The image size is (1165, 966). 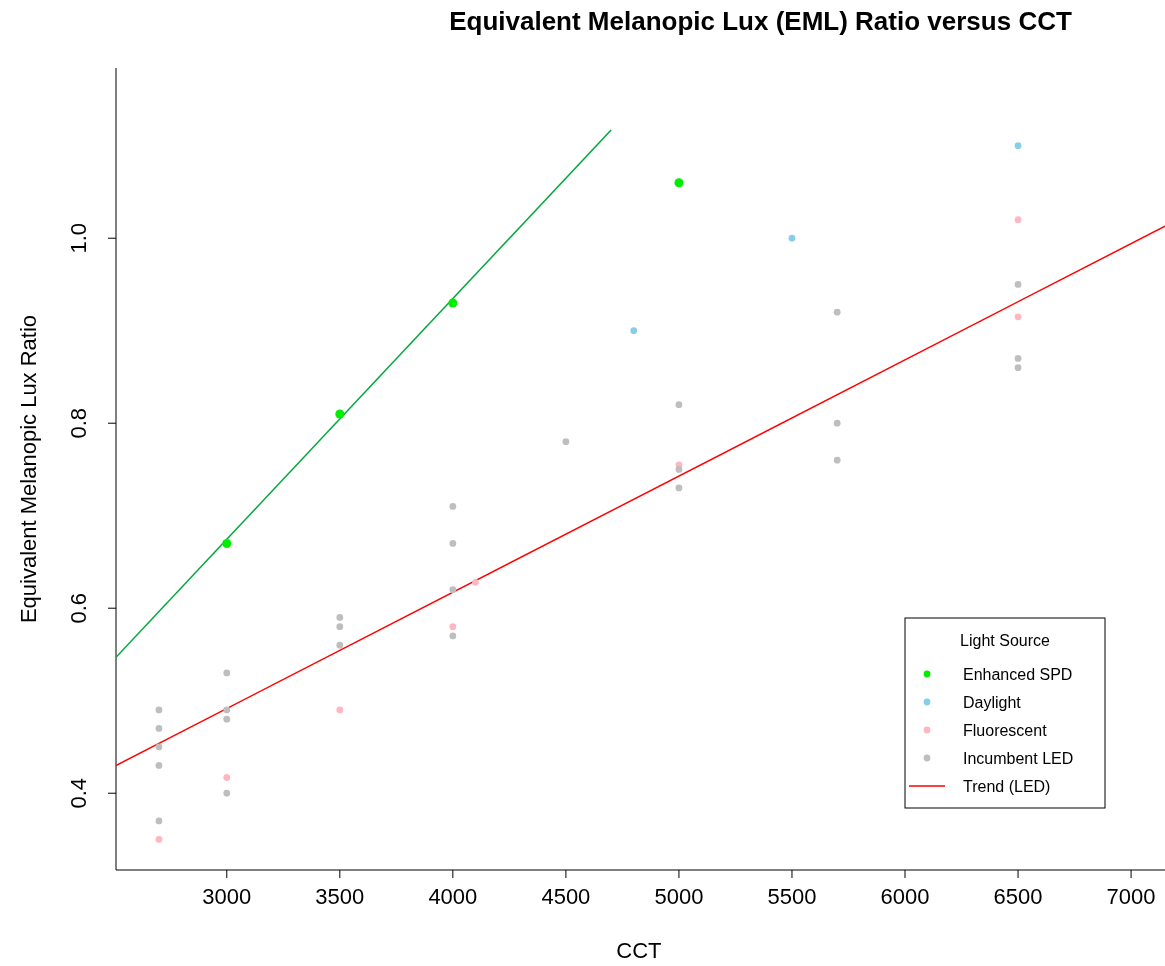 What do you see at coordinates (78, 608) in the screenshot?
I see `y-tick-label: 0.6` at bounding box center [78, 608].